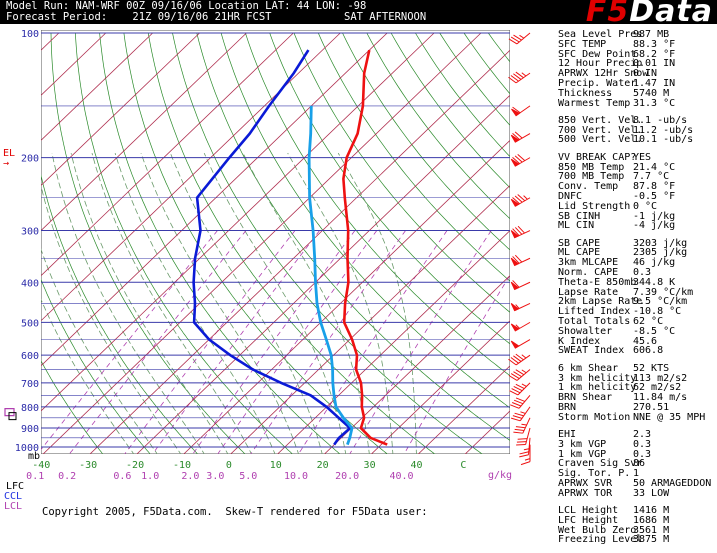 This screenshot has width=717, height=553. What do you see at coordinates (30, 356) in the screenshot?
I see `pressure-tick-label: 600` at bounding box center [30, 356].